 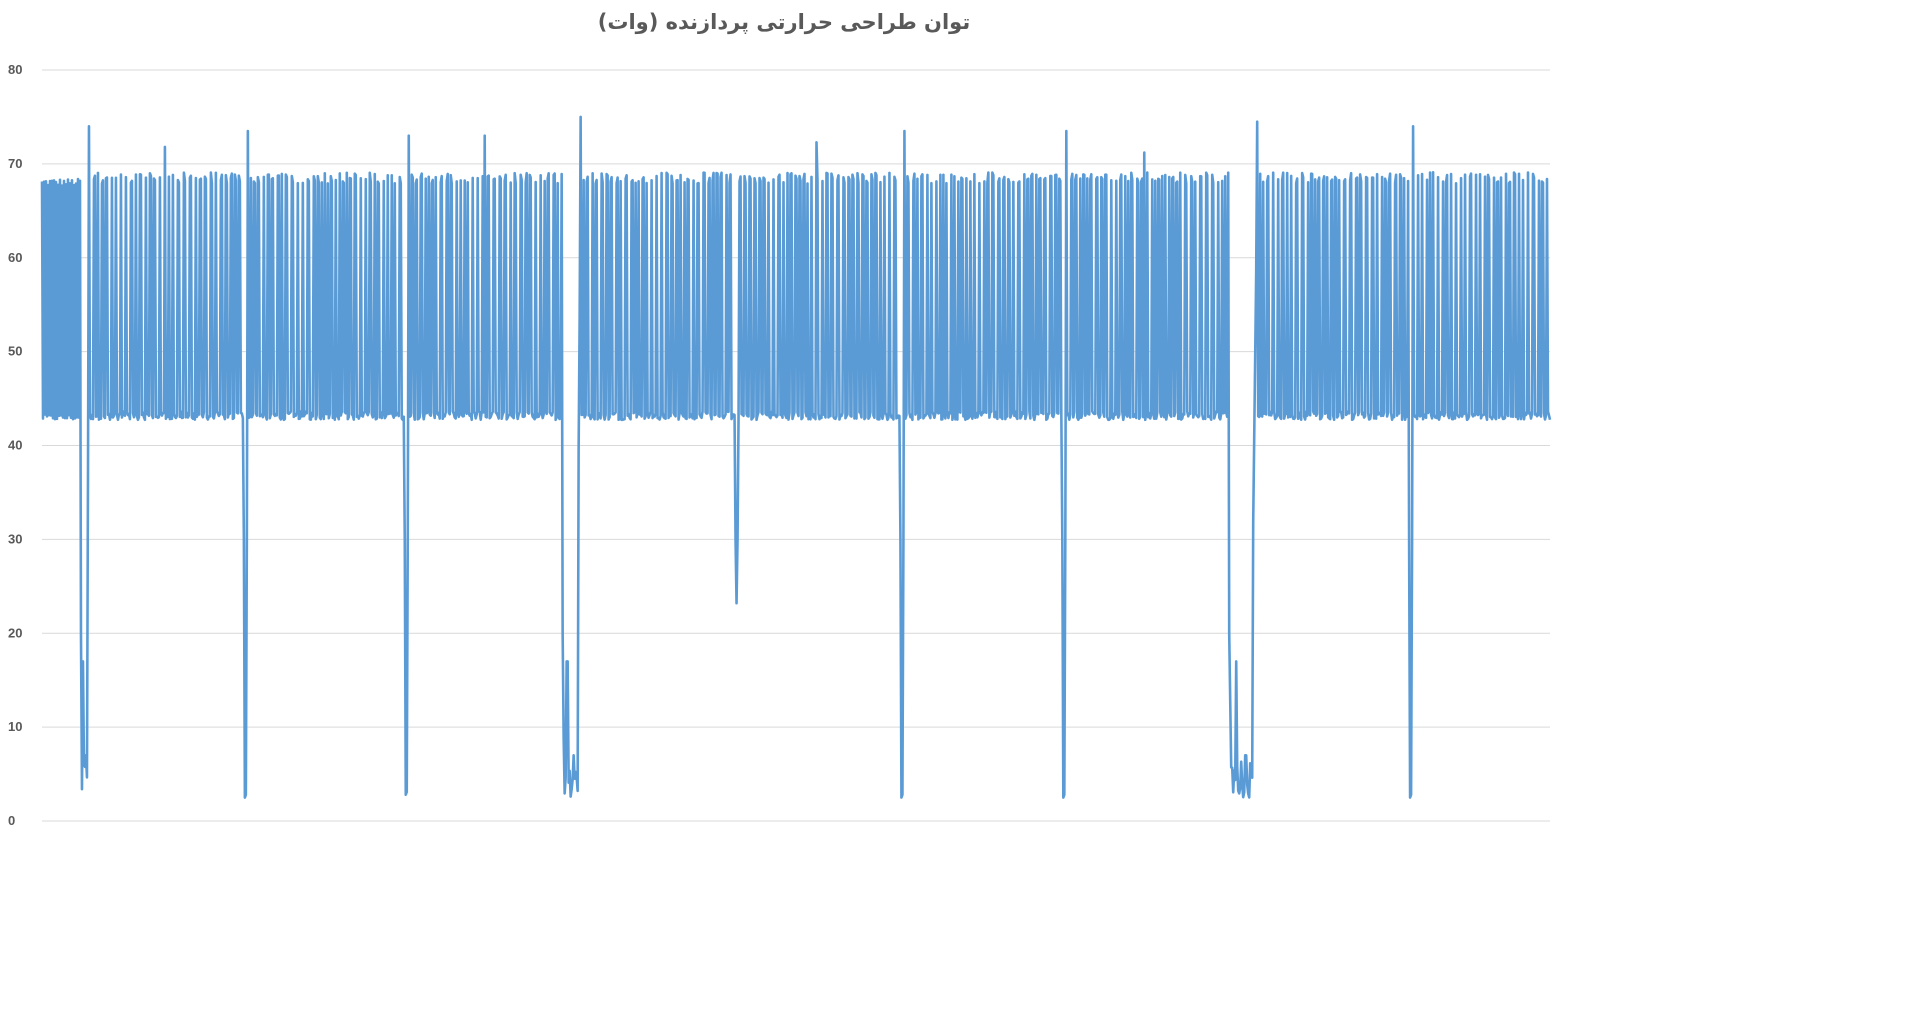 I want to click on y-tick-label: 0, so click(x=11, y=820).